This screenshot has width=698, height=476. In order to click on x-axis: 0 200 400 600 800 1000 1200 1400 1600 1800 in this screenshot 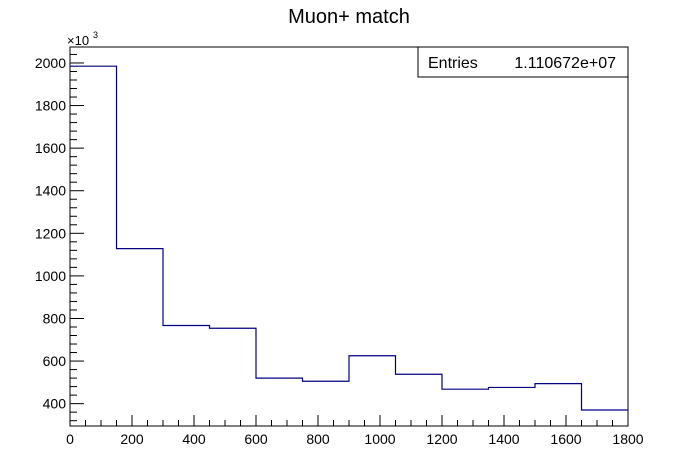, I will do `click(355, 431)`.